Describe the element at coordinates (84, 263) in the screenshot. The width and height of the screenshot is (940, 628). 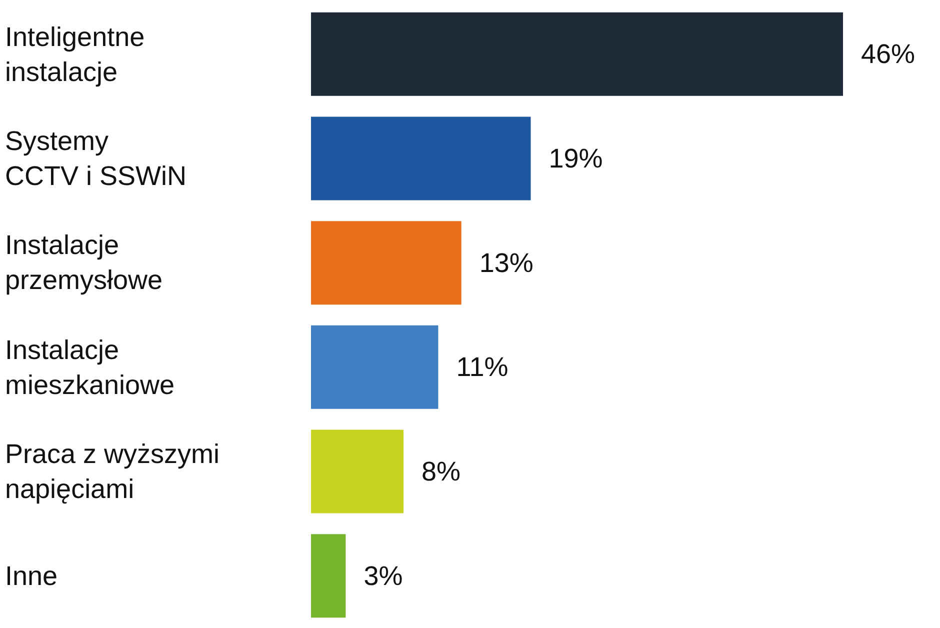
I see `y-tick-label: Instalacje przemysłowe` at that location.